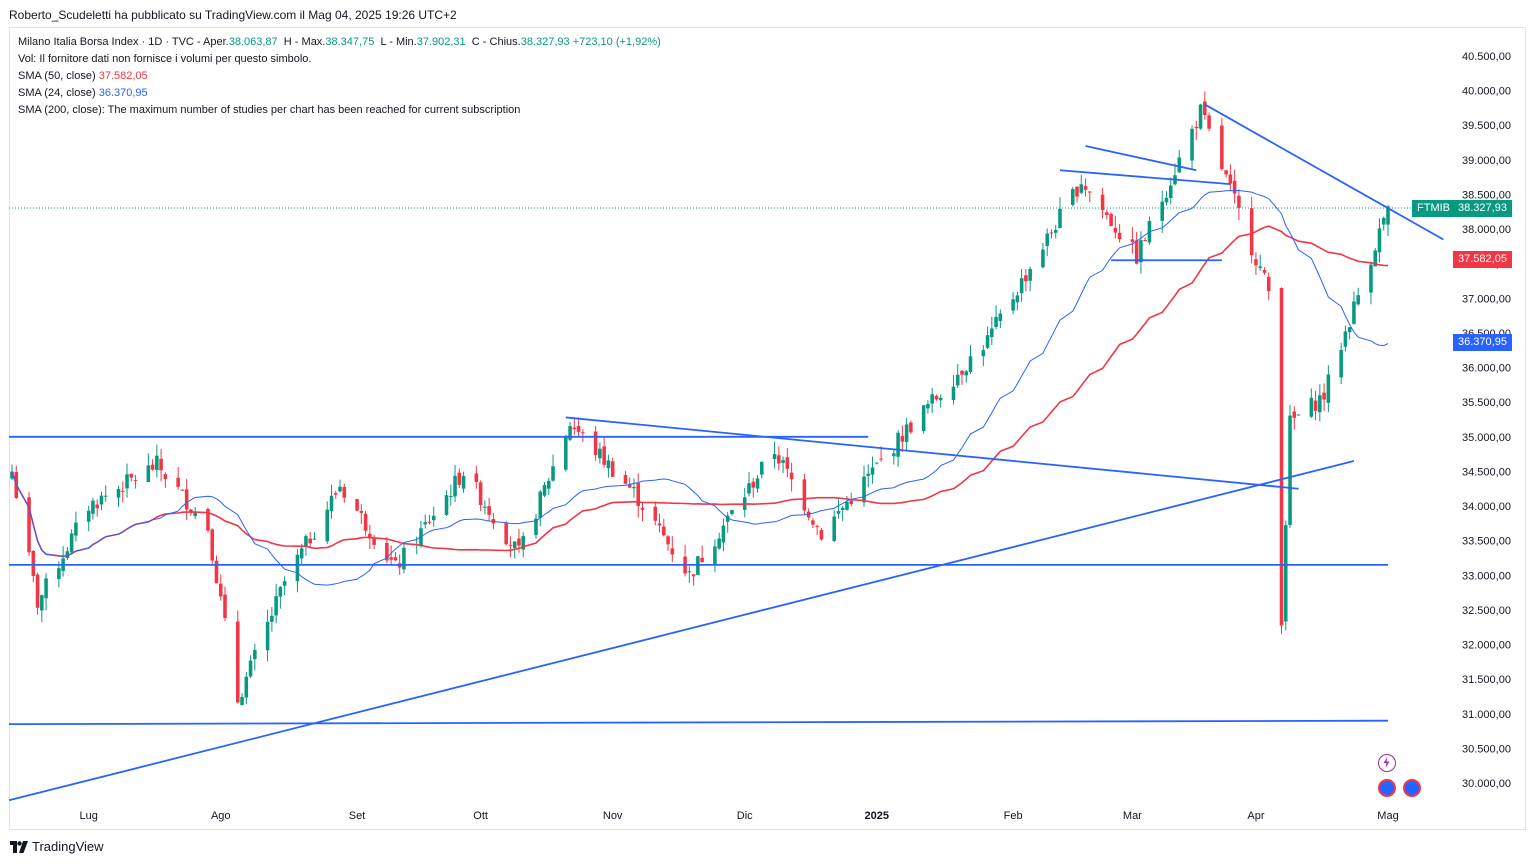  I want to click on price-tick-label: 34.000,00, so click(1486, 507).